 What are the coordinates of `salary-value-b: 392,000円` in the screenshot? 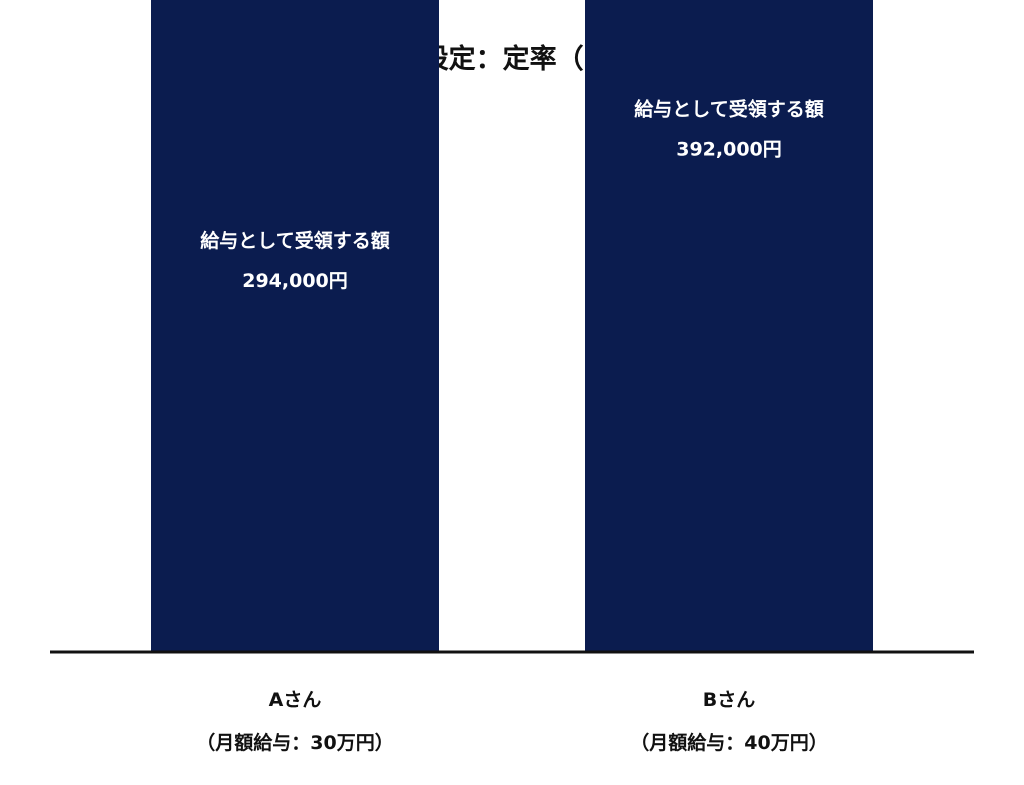 It's located at (729, 150).